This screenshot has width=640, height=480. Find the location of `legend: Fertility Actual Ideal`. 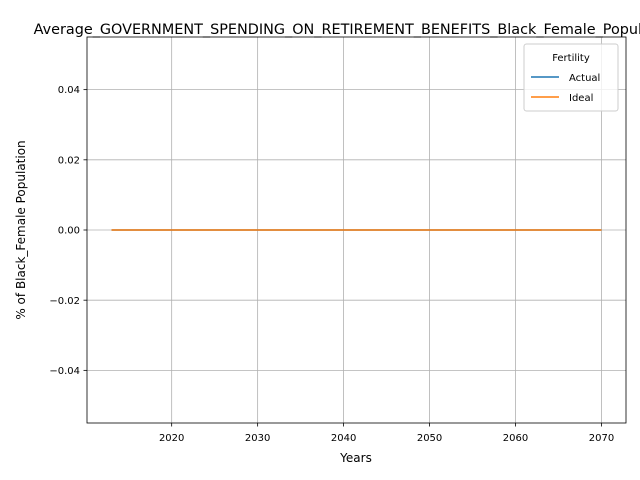

legend: Fertility Actual Ideal is located at coordinates (571, 77).